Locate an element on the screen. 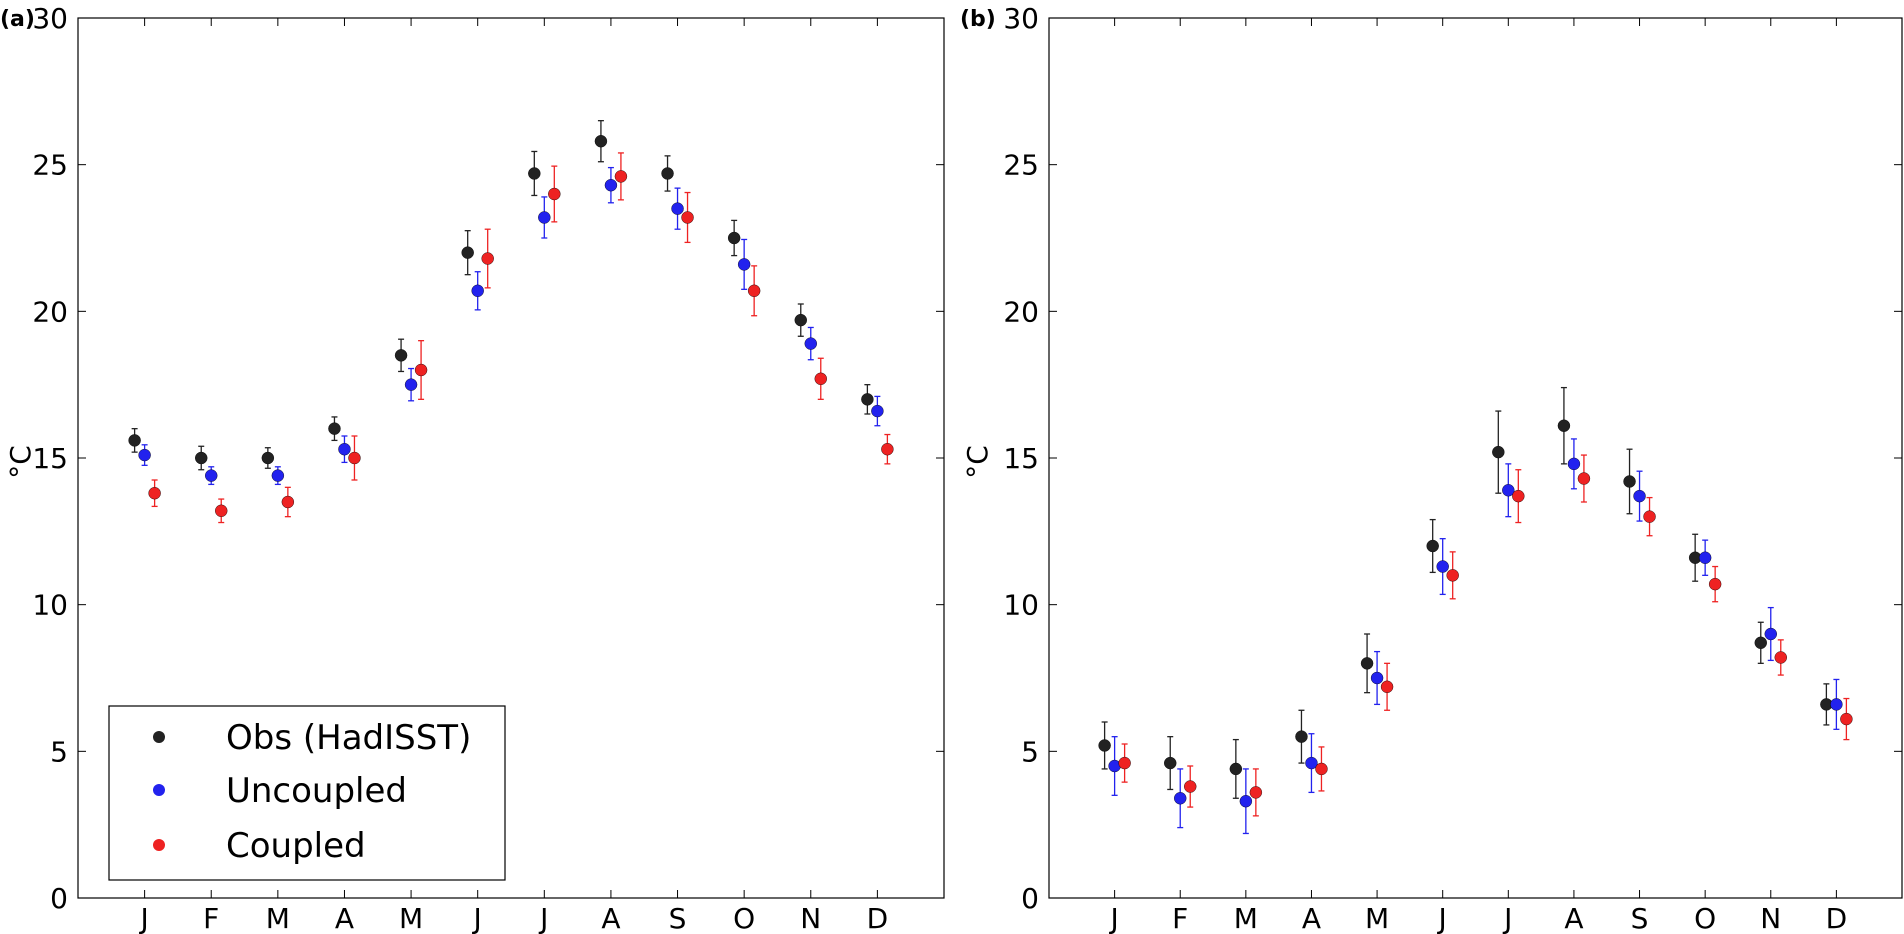 The image size is (1904, 934). panel-a-xtick-label-3: A is located at coordinates (344, 918).